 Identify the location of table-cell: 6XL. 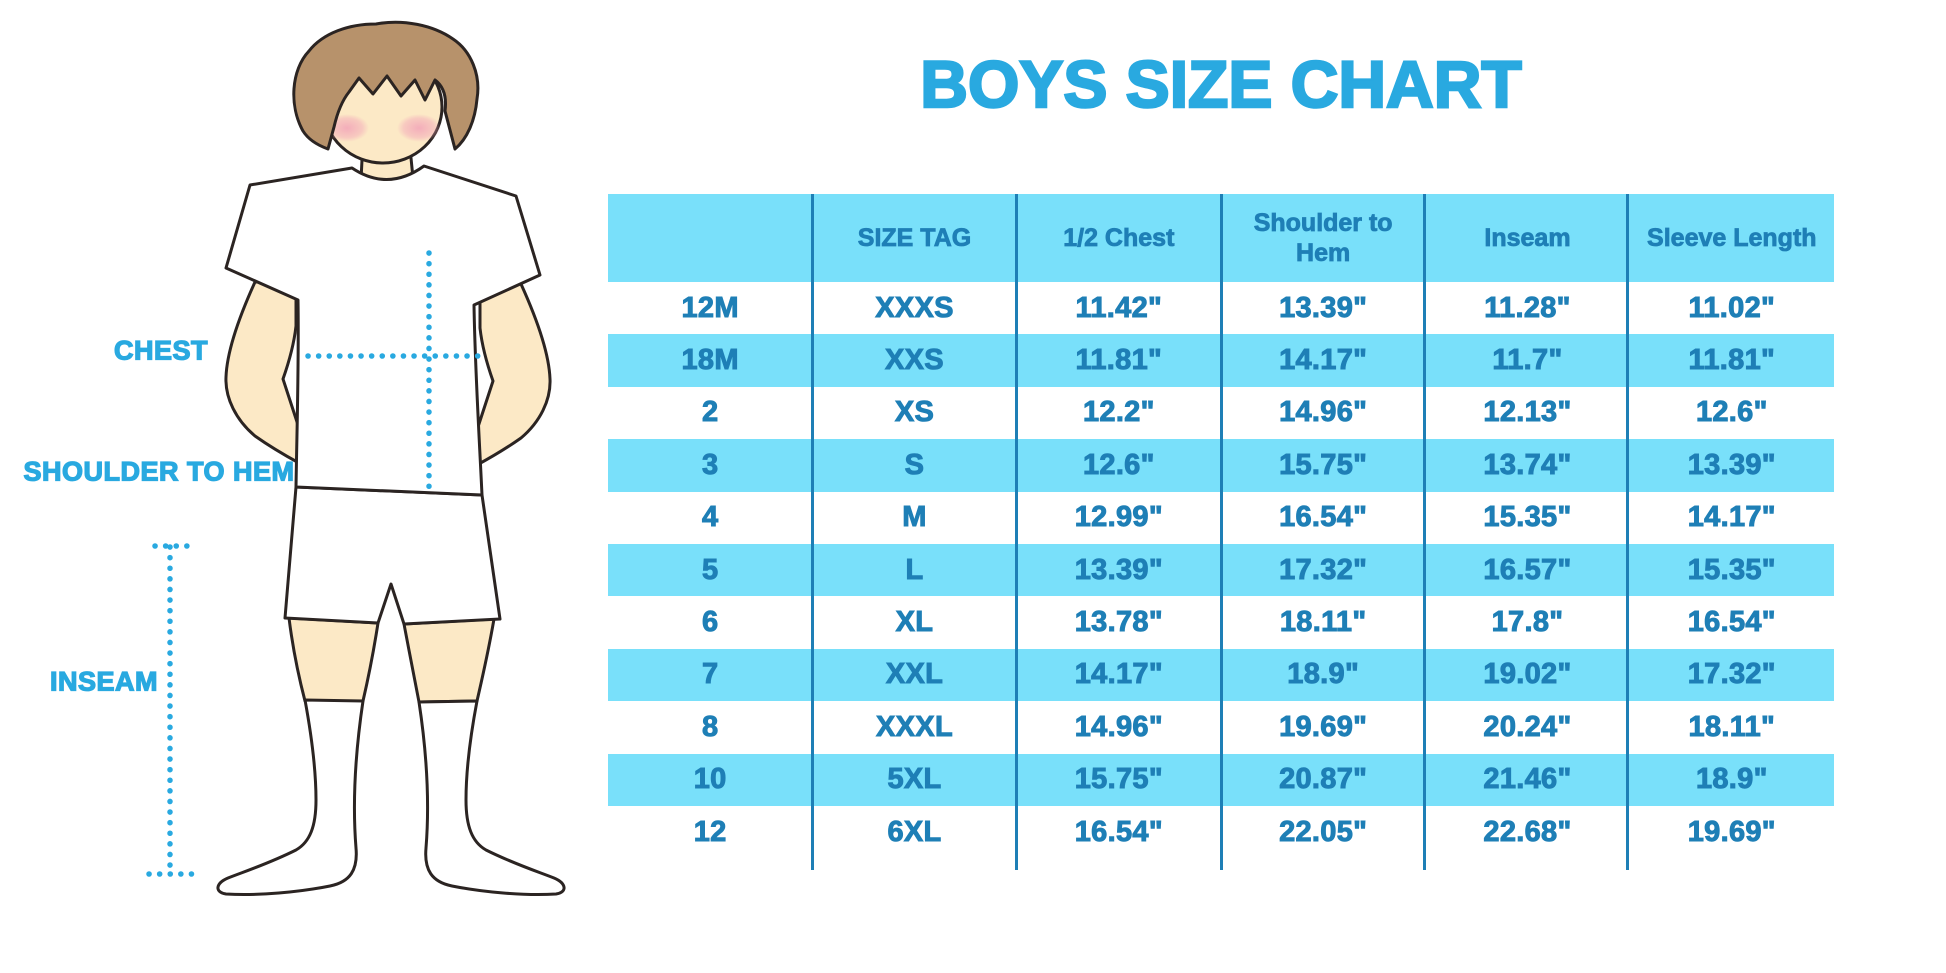
(914, 831).